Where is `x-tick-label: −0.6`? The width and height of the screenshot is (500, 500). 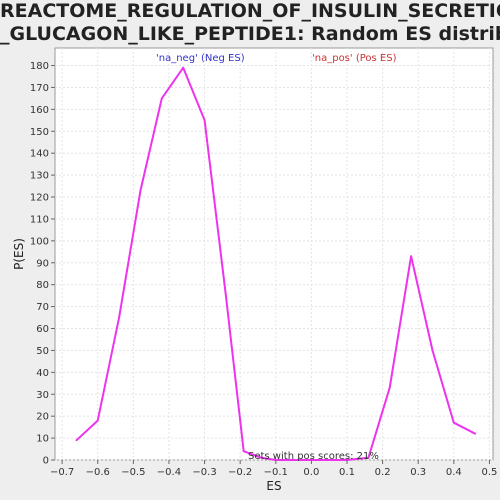
x-tick-label: −0.6 is located at coordinates (98, 472).